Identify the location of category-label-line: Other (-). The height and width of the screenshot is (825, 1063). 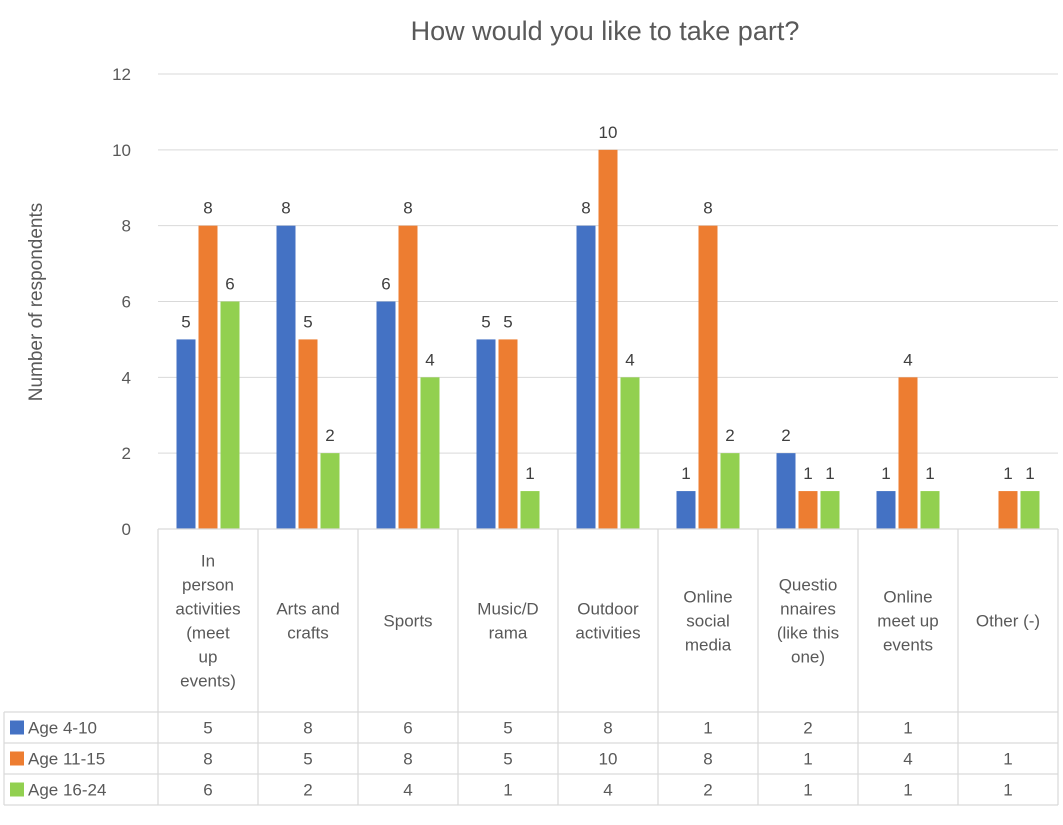
(1008, 621).